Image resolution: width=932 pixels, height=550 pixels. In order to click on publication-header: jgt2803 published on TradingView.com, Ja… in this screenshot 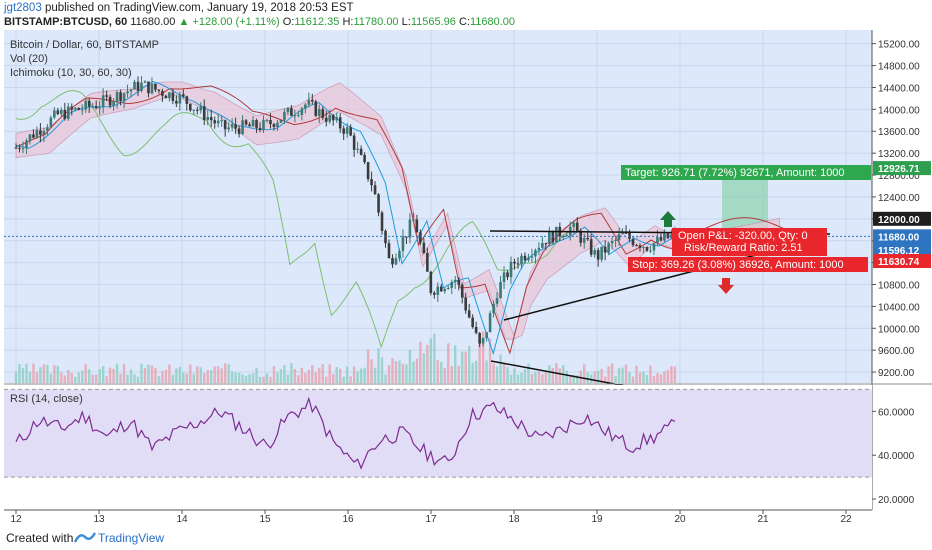, I will do `click(466, 15)`.